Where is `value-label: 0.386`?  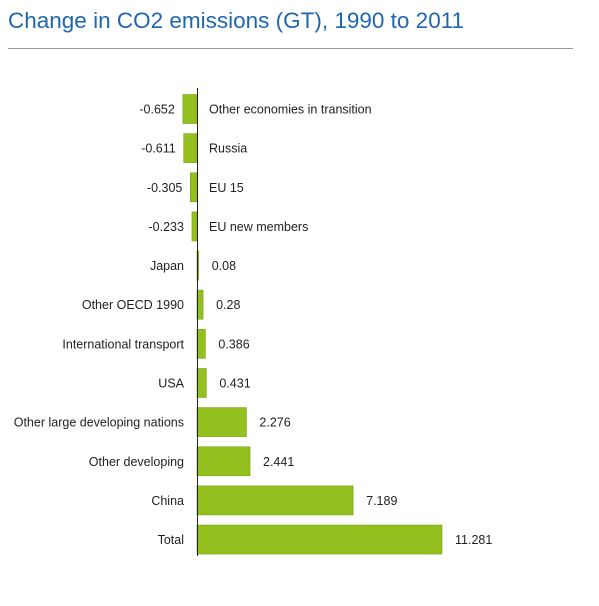
value-label: 0.386 is located at coordinates (233, 344).